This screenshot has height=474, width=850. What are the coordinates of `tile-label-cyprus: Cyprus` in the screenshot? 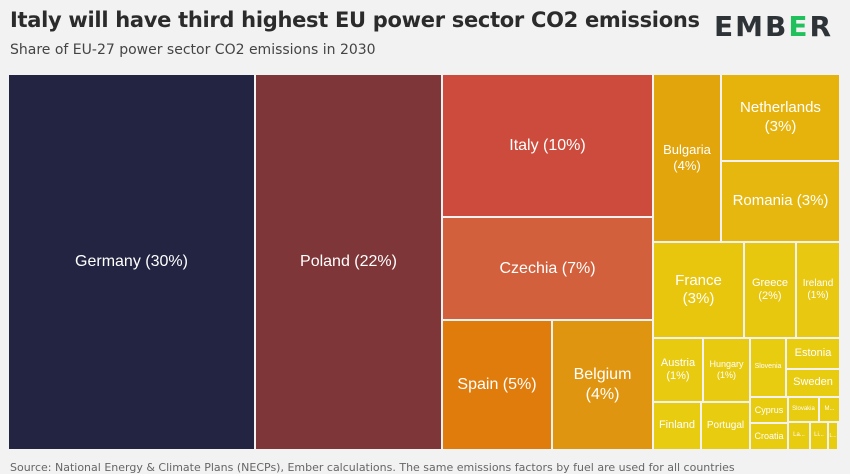 It's located at (769, 409).